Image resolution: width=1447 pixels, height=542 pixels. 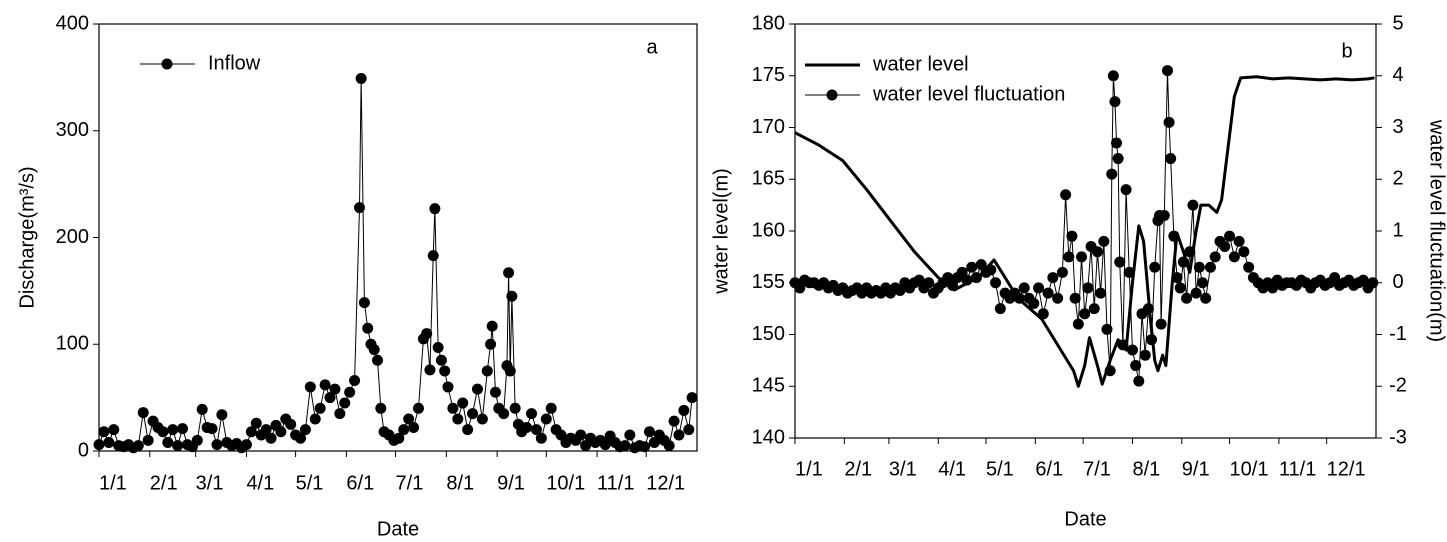 I want to click on y-tick-label: 140, so click(x=768, y=437).